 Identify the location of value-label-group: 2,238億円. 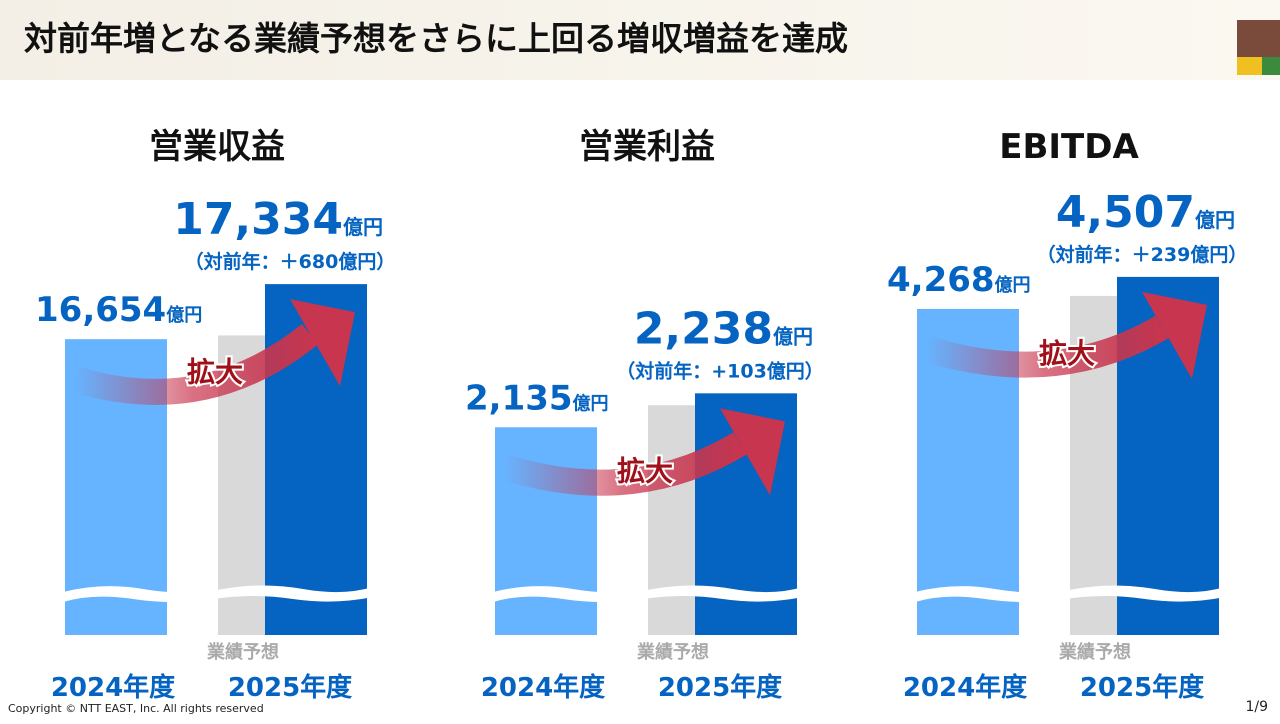
(723, 328).